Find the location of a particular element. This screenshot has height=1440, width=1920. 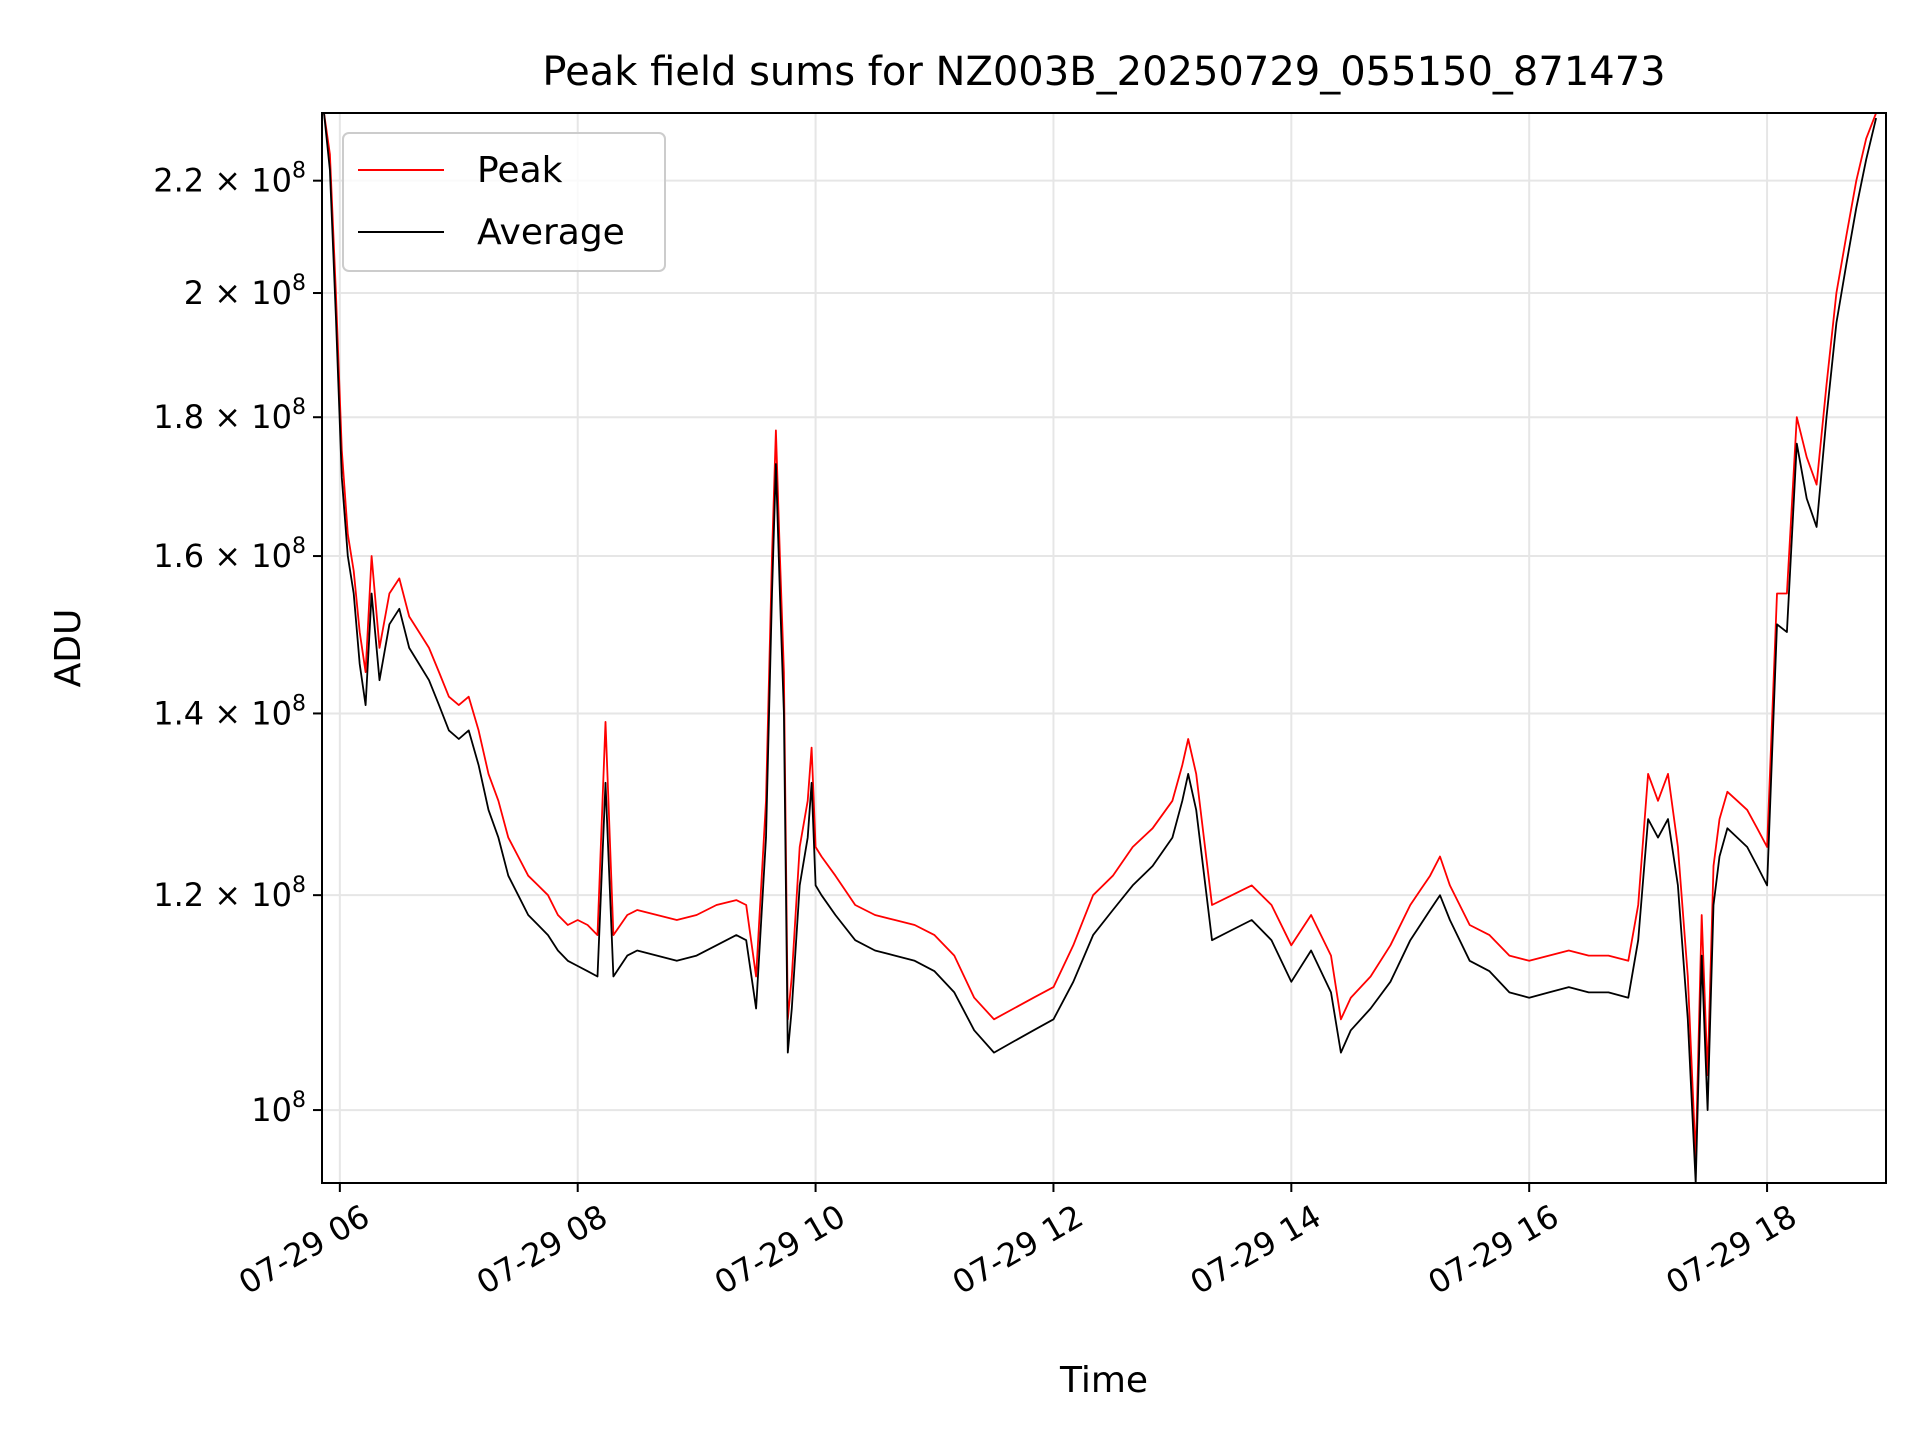

y-tick-label: 2.2 × 108 is located at coordinates (229, 179).